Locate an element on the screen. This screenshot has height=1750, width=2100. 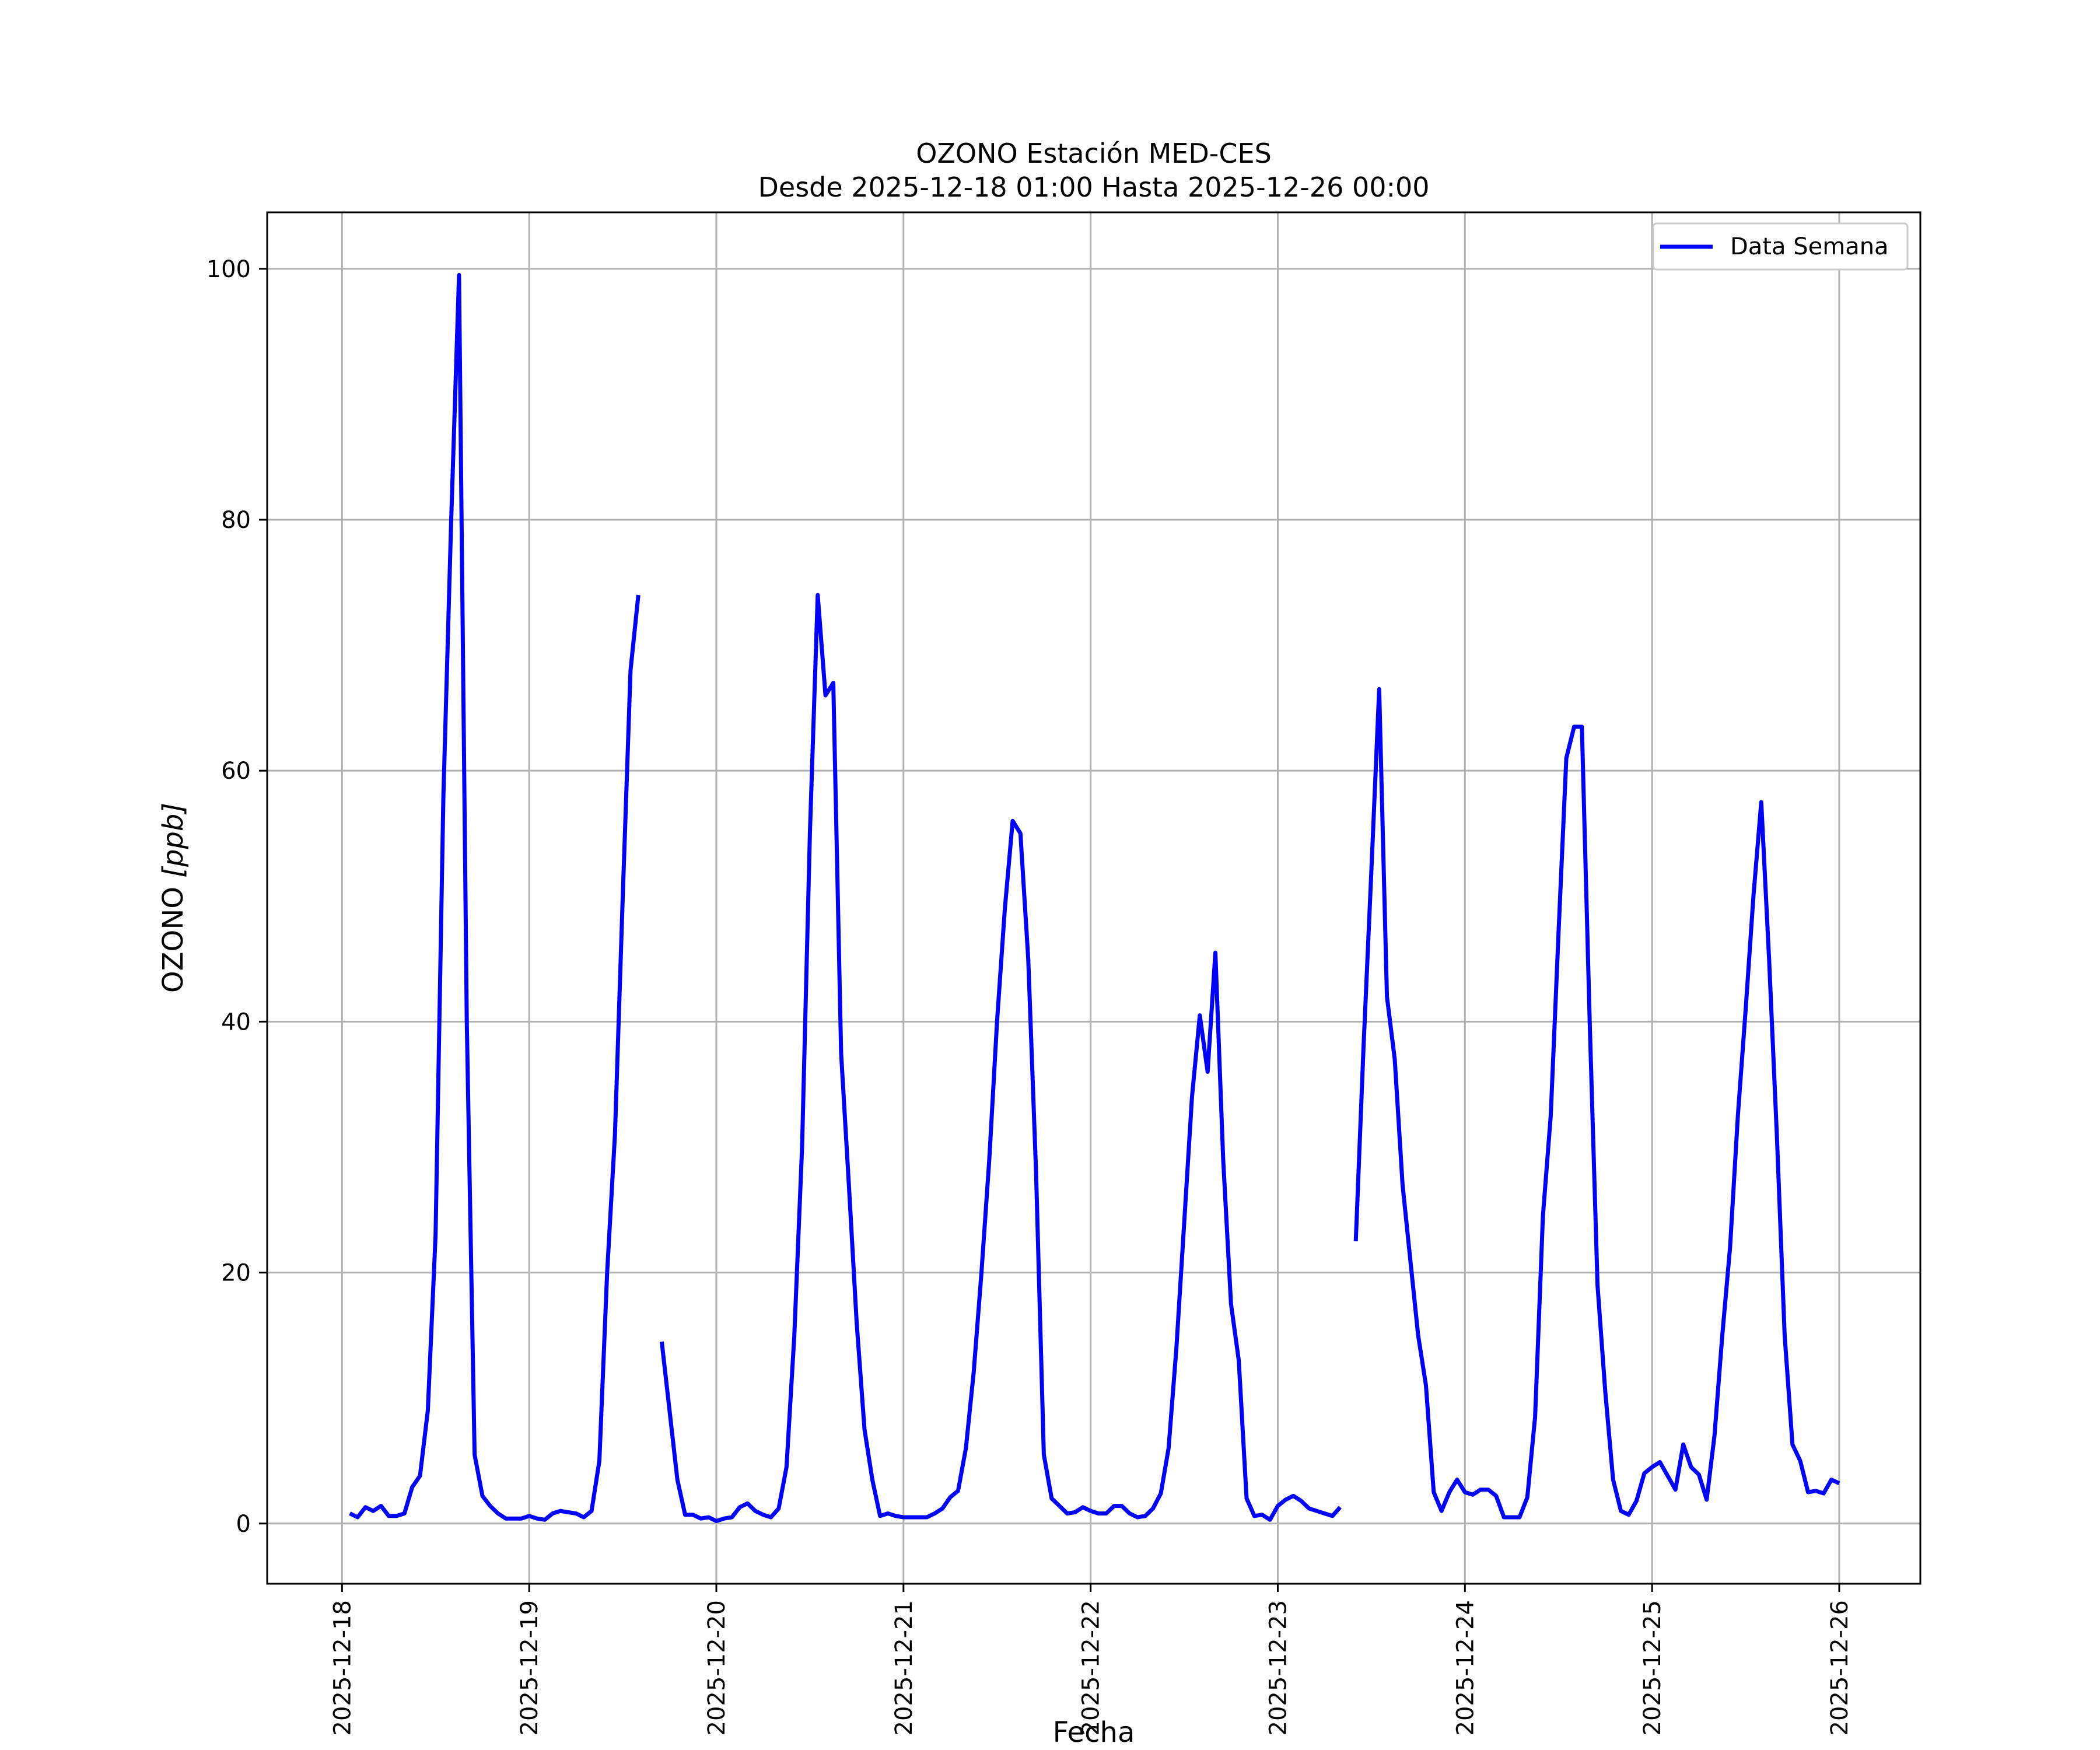
legend: Data Semana is located at coordinates (1780, 246).